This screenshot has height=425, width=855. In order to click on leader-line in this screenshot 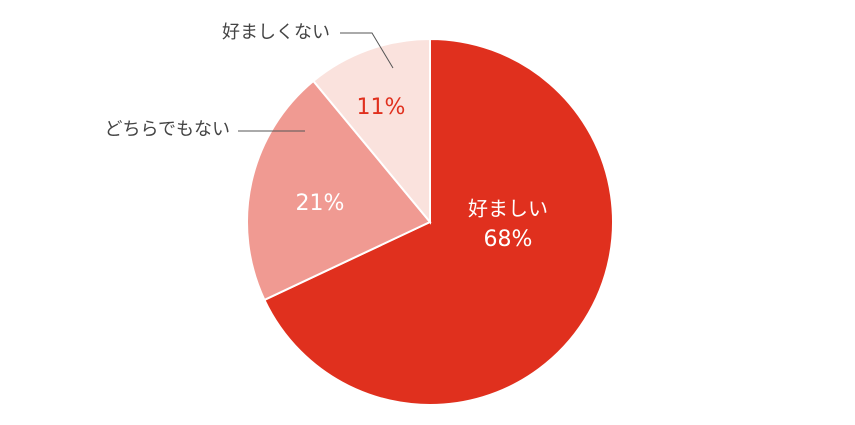, I will do `click(367, 50)`.